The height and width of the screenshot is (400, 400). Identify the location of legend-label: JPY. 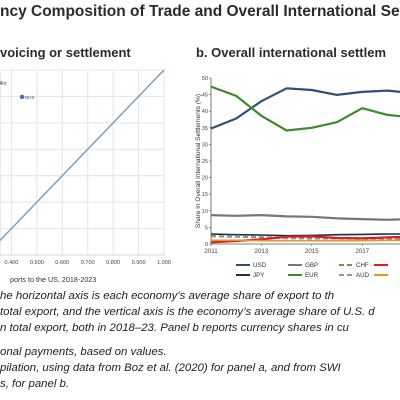
(258, 275).